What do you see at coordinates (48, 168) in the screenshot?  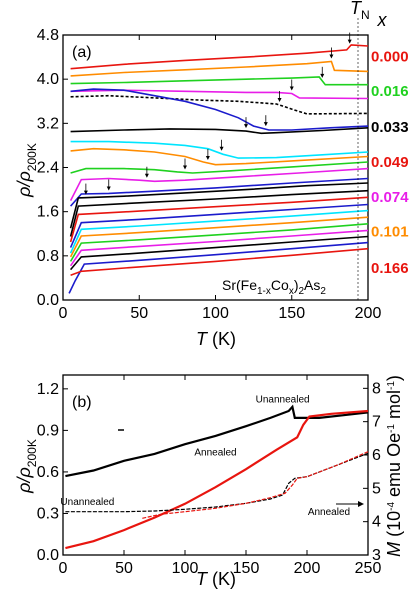 I see `y-tick-label-a-3: 2.4` at bounding box center [48, 168].